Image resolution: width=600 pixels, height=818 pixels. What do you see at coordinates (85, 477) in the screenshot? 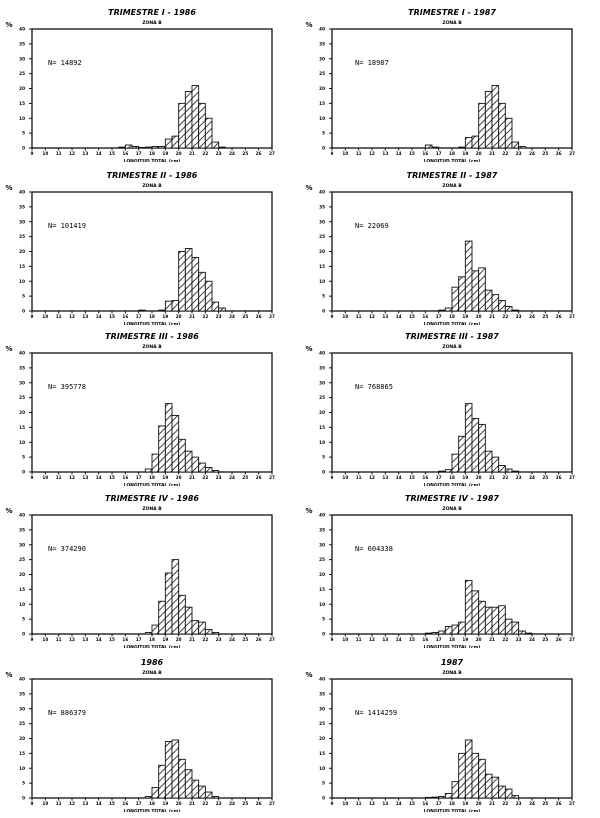
I see `x-tick-label: 13` at bounding box center [85, 477].